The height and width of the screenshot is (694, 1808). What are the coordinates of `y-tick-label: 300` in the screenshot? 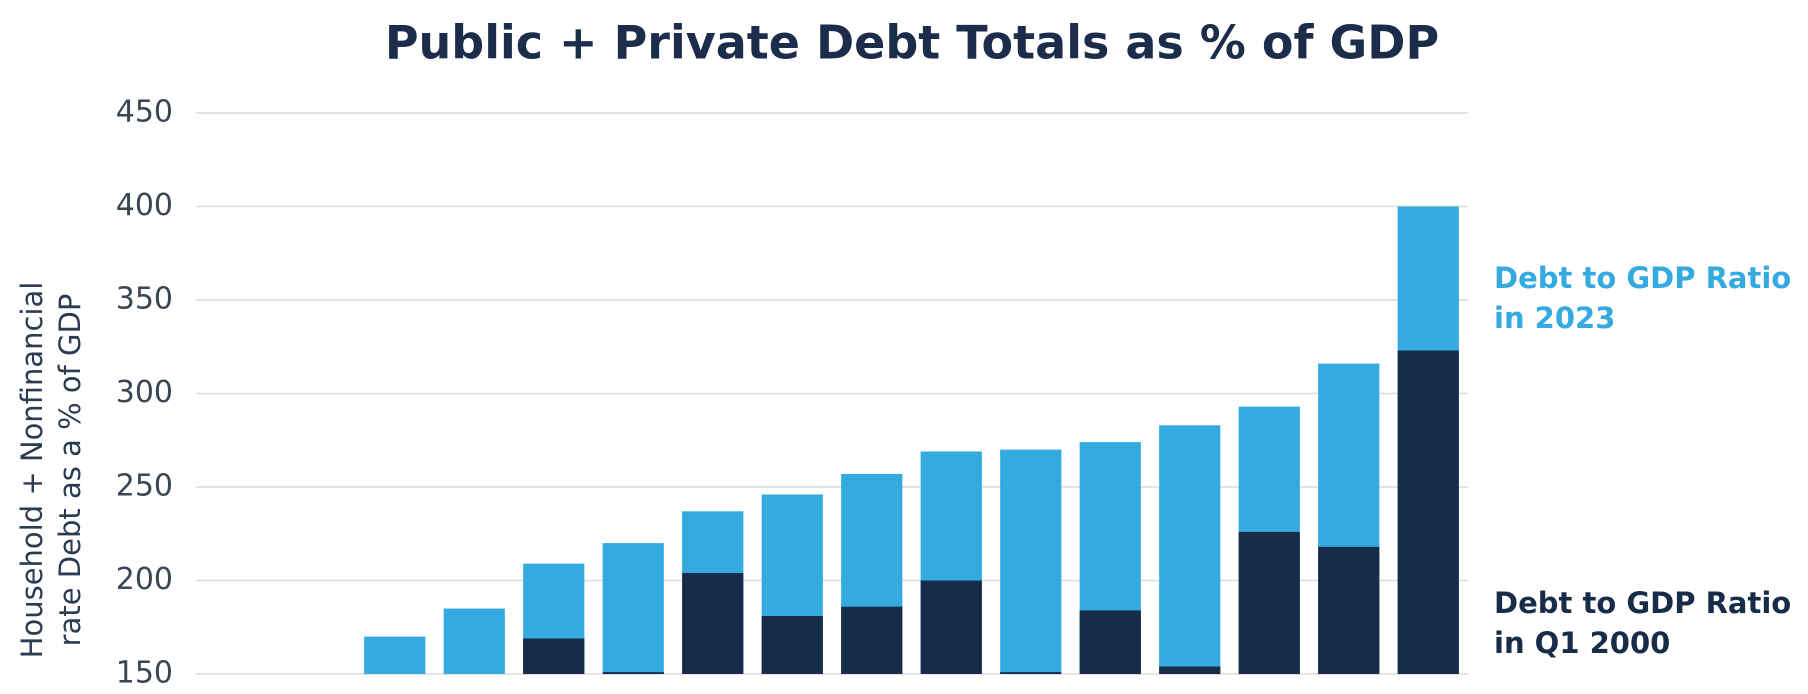 It's located at (144, 392).